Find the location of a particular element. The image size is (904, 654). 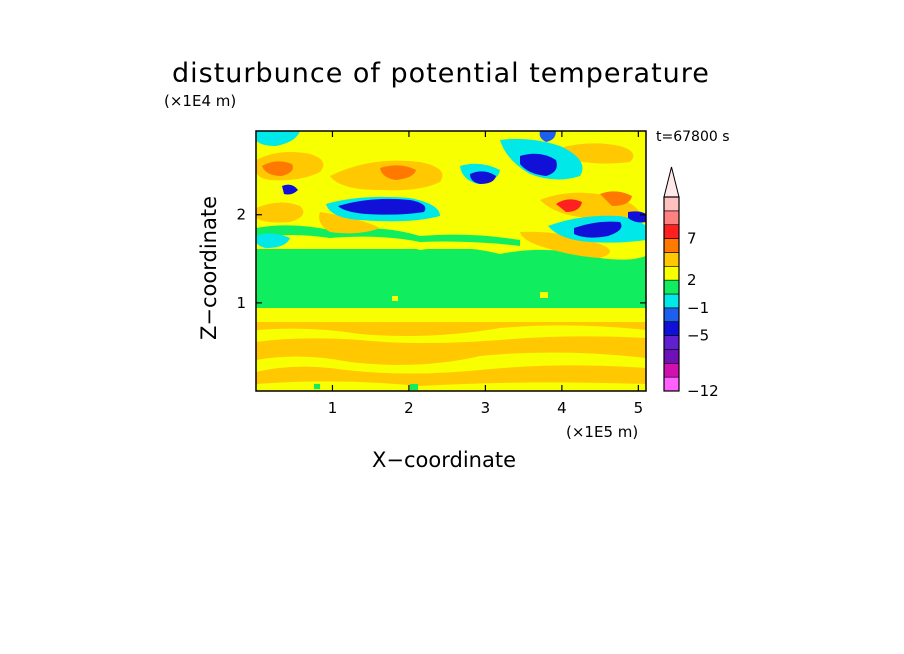

orange-patch-right-low is located at coordinates (565, 244).